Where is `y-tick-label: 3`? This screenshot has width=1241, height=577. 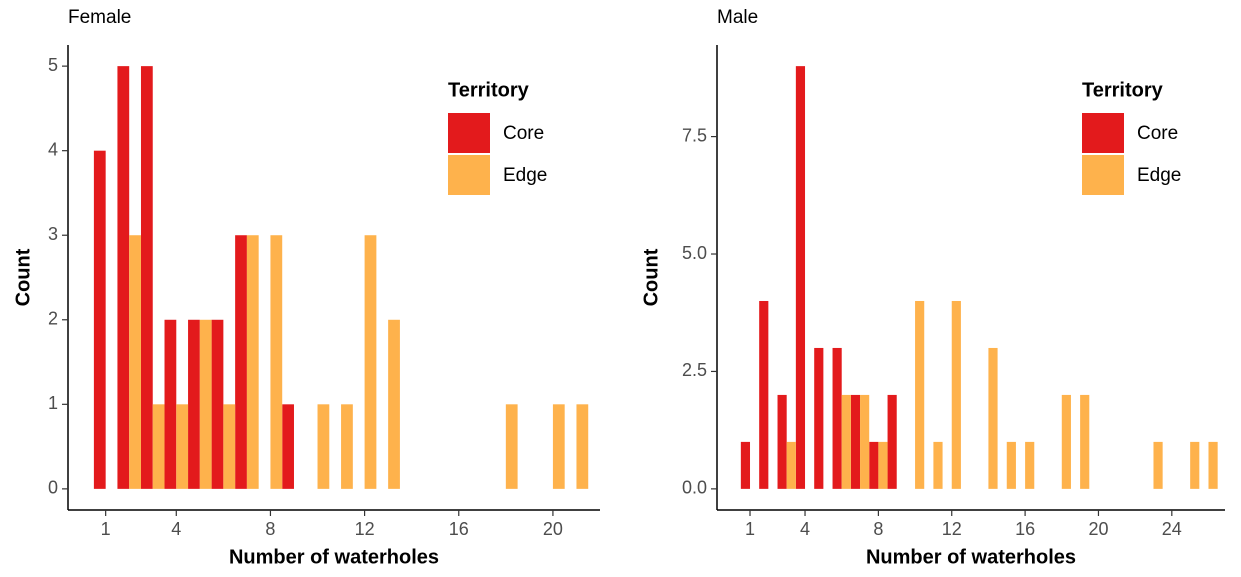 y-tick-label: 3 is located at coordinates (53, 234).